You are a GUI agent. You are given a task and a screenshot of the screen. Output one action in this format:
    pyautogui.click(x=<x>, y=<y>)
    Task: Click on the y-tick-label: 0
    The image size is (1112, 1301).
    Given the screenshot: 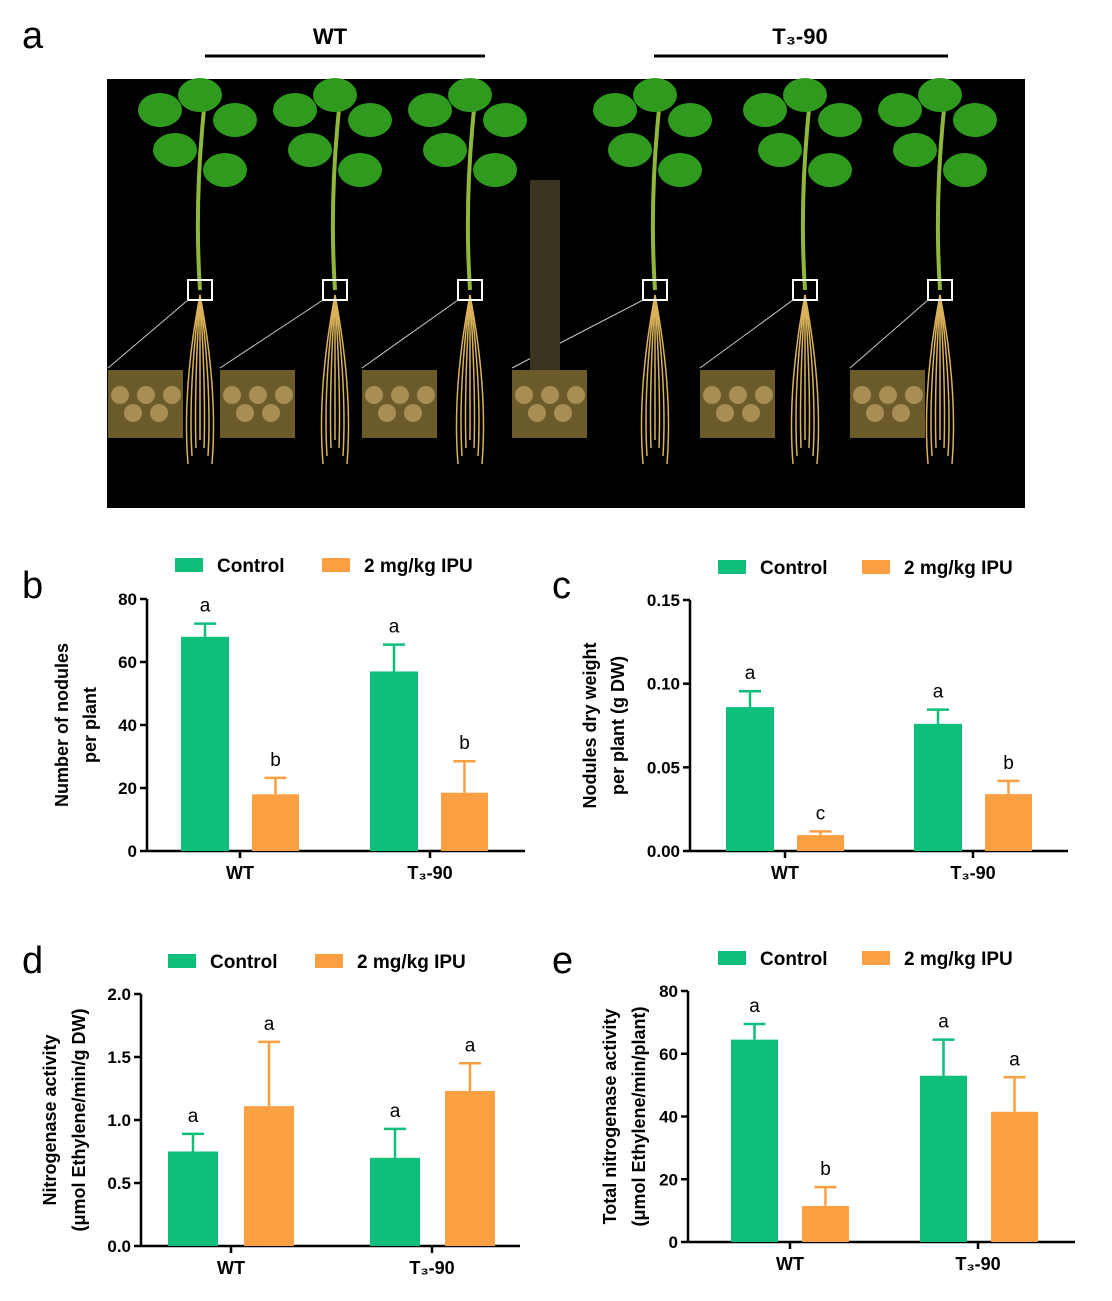 What is the action you would take?
    pyautogui.click(x=673, y=1242)
    